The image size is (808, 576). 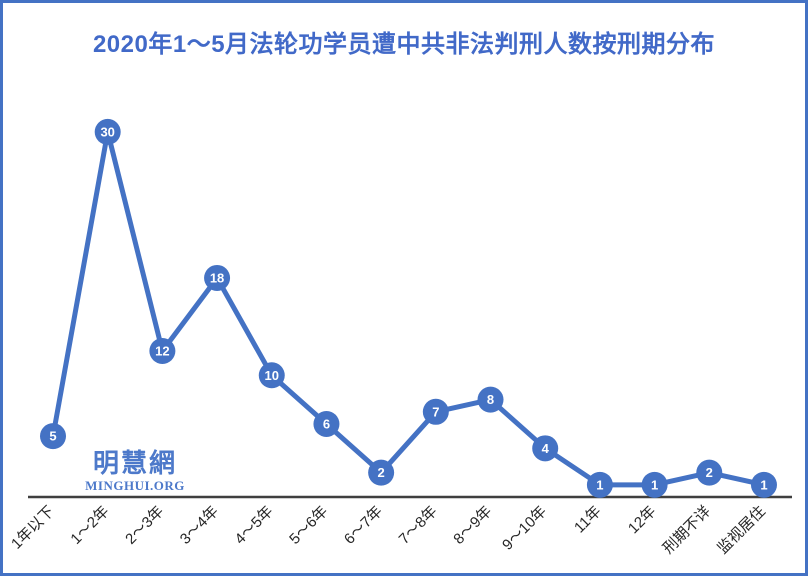 I want to click on data-point-value: 5, so click(x=52, y=436).